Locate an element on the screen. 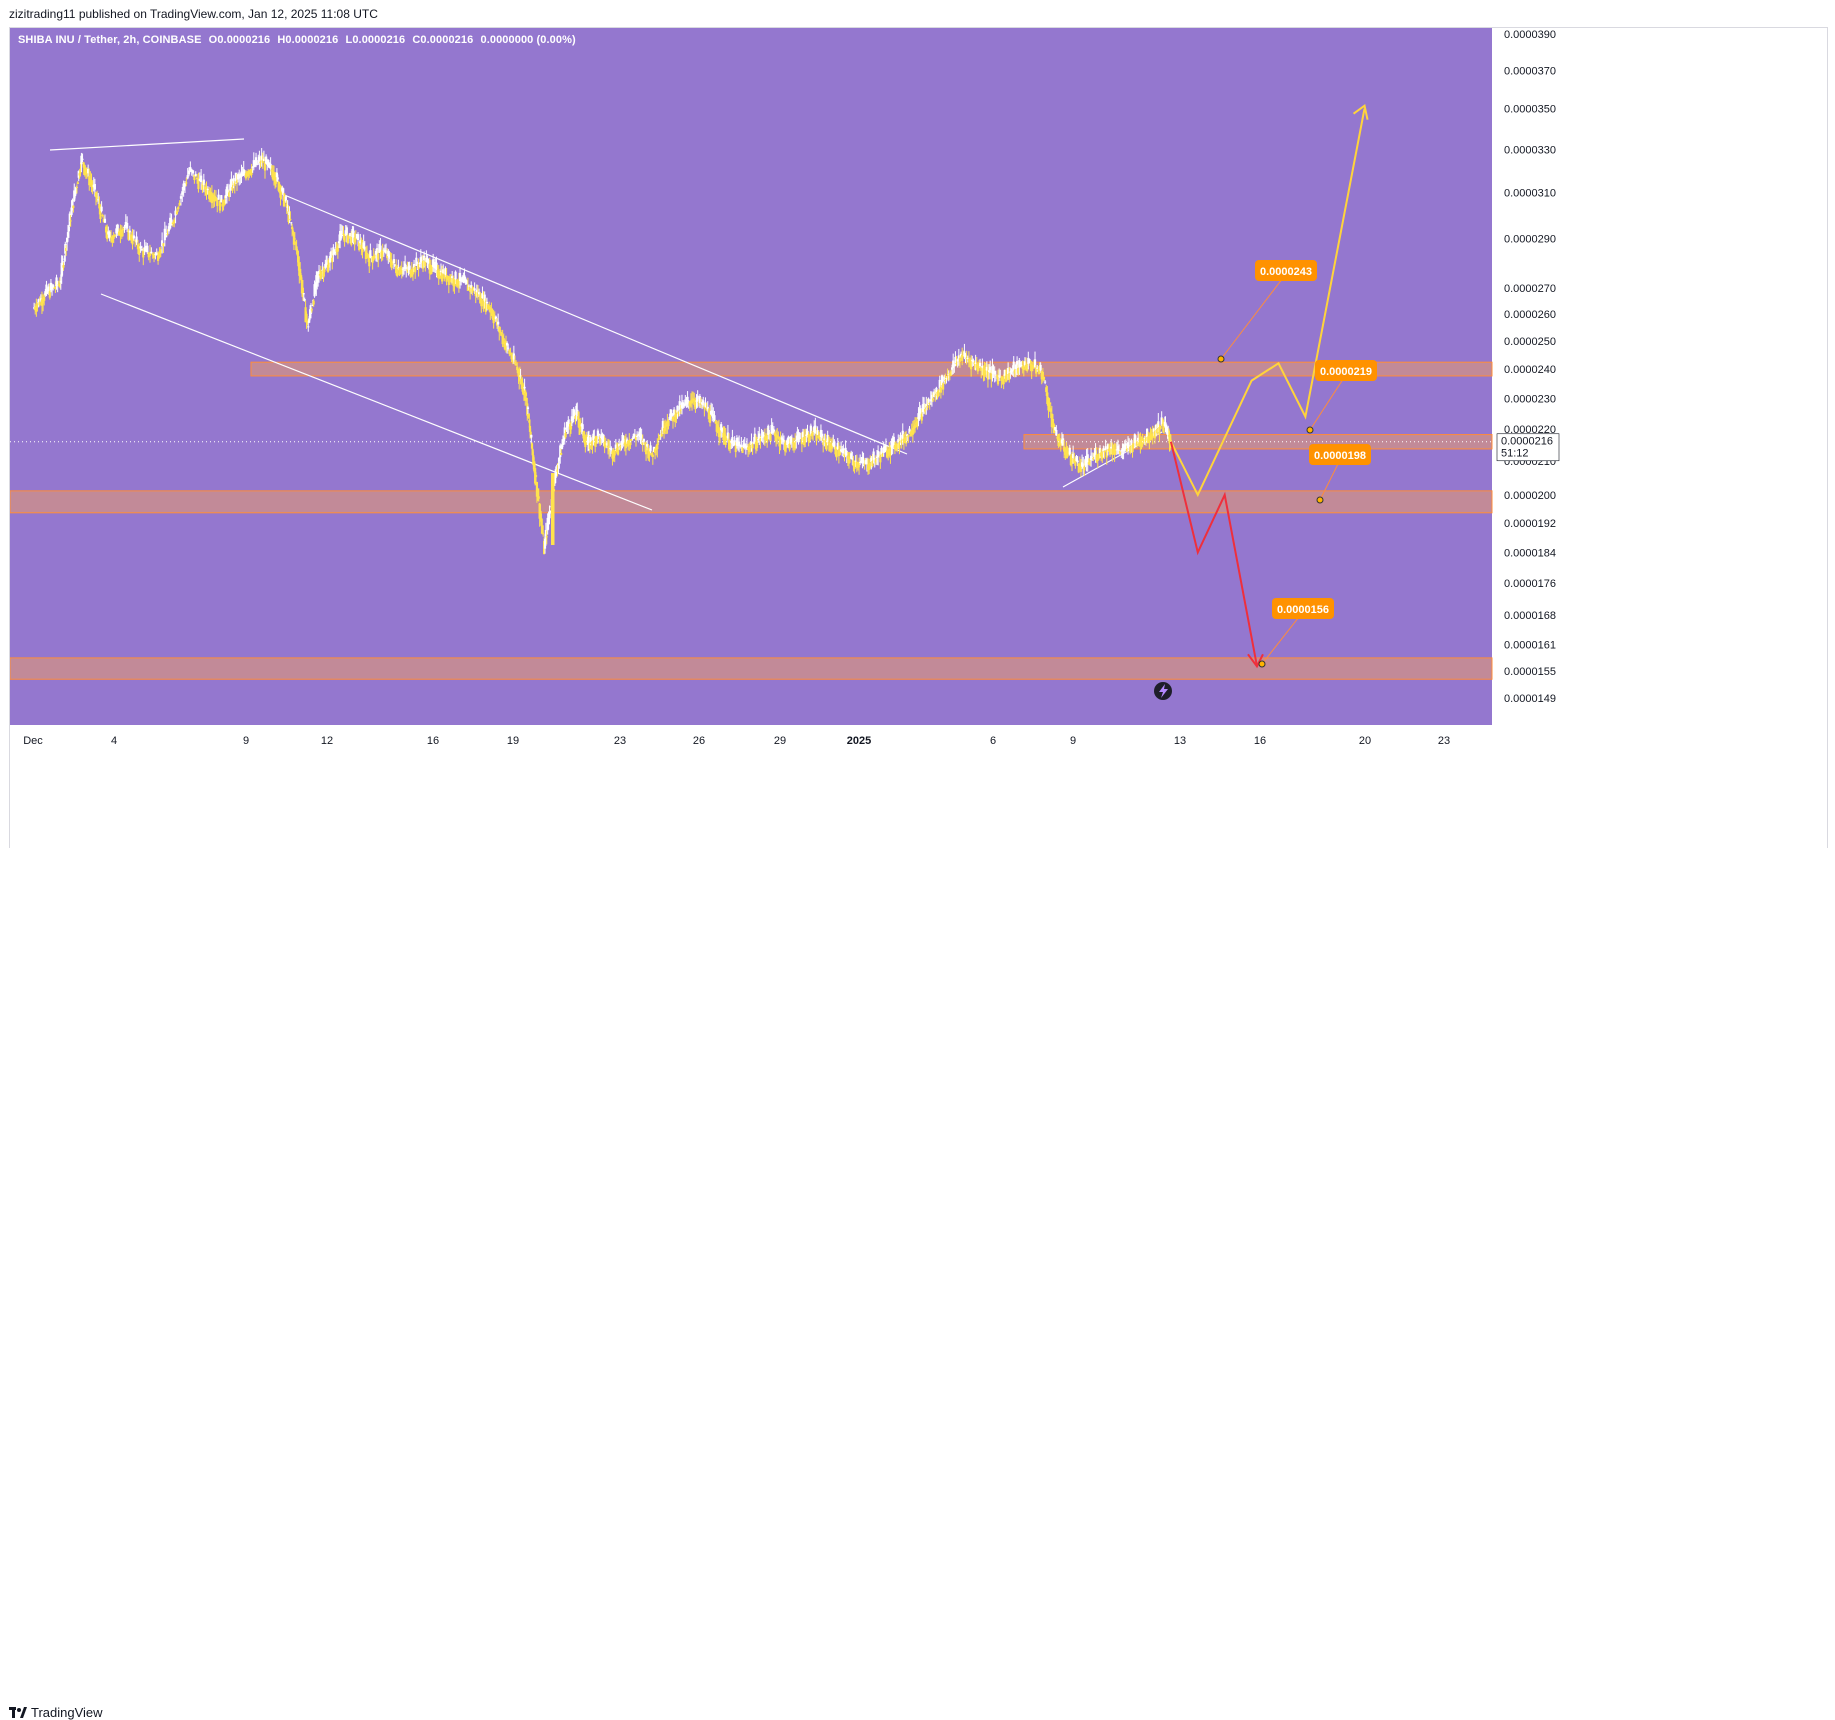  callout-leader is located at coordinates (1255, 314).